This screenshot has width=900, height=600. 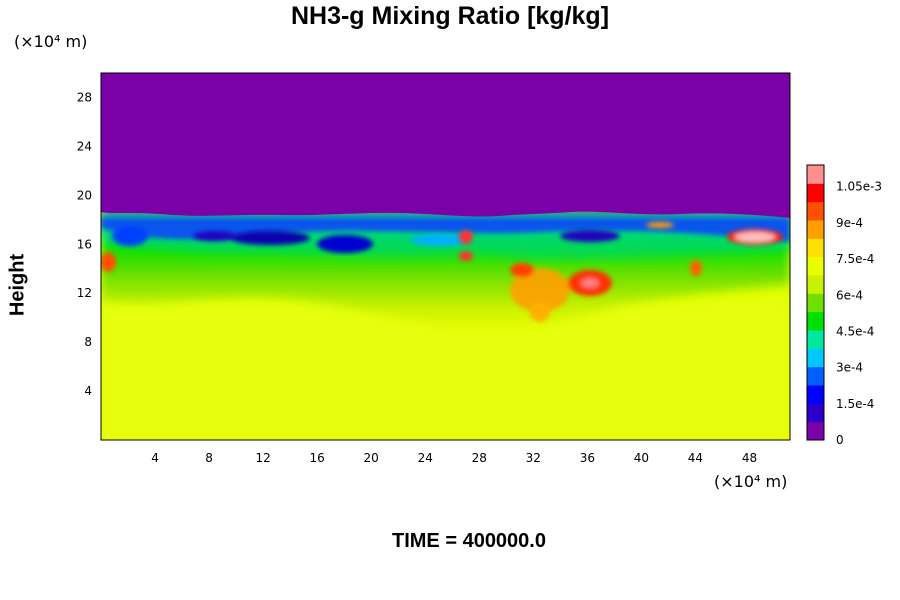 What do you see at coordinates (262, 458) in the screenshot?
I see `x-tick-label: 12` at bounding box center [262, 458].